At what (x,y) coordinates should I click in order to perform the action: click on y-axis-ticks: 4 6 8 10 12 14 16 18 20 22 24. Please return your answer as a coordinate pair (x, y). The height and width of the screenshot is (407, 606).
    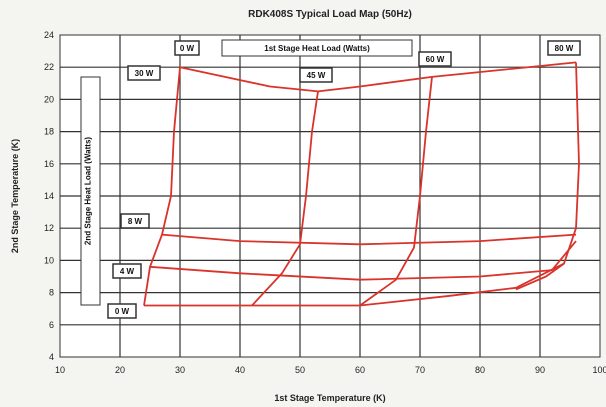
    Looking at the image, I should click on (49, 196).